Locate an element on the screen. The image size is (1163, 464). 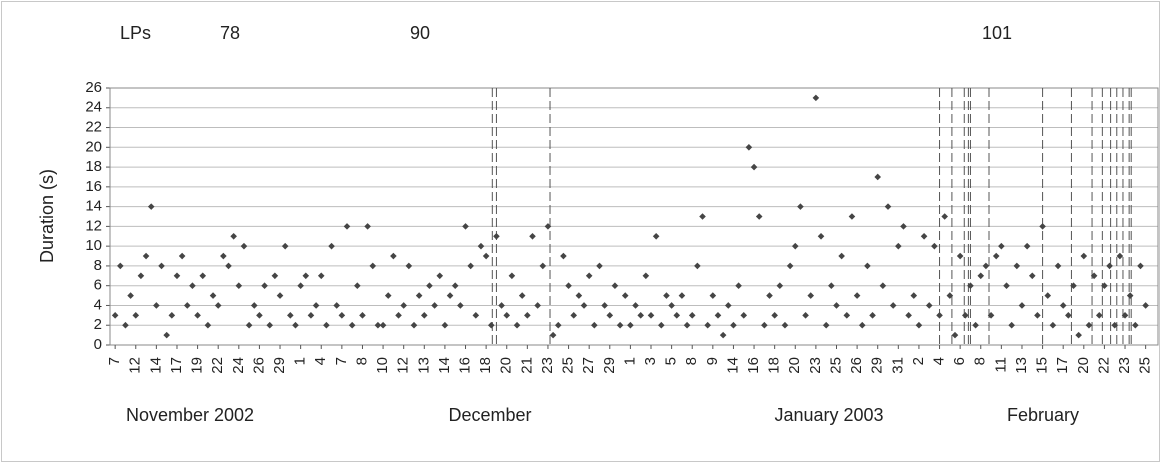
lp-count: 78 is located at coordinates (230, 33).